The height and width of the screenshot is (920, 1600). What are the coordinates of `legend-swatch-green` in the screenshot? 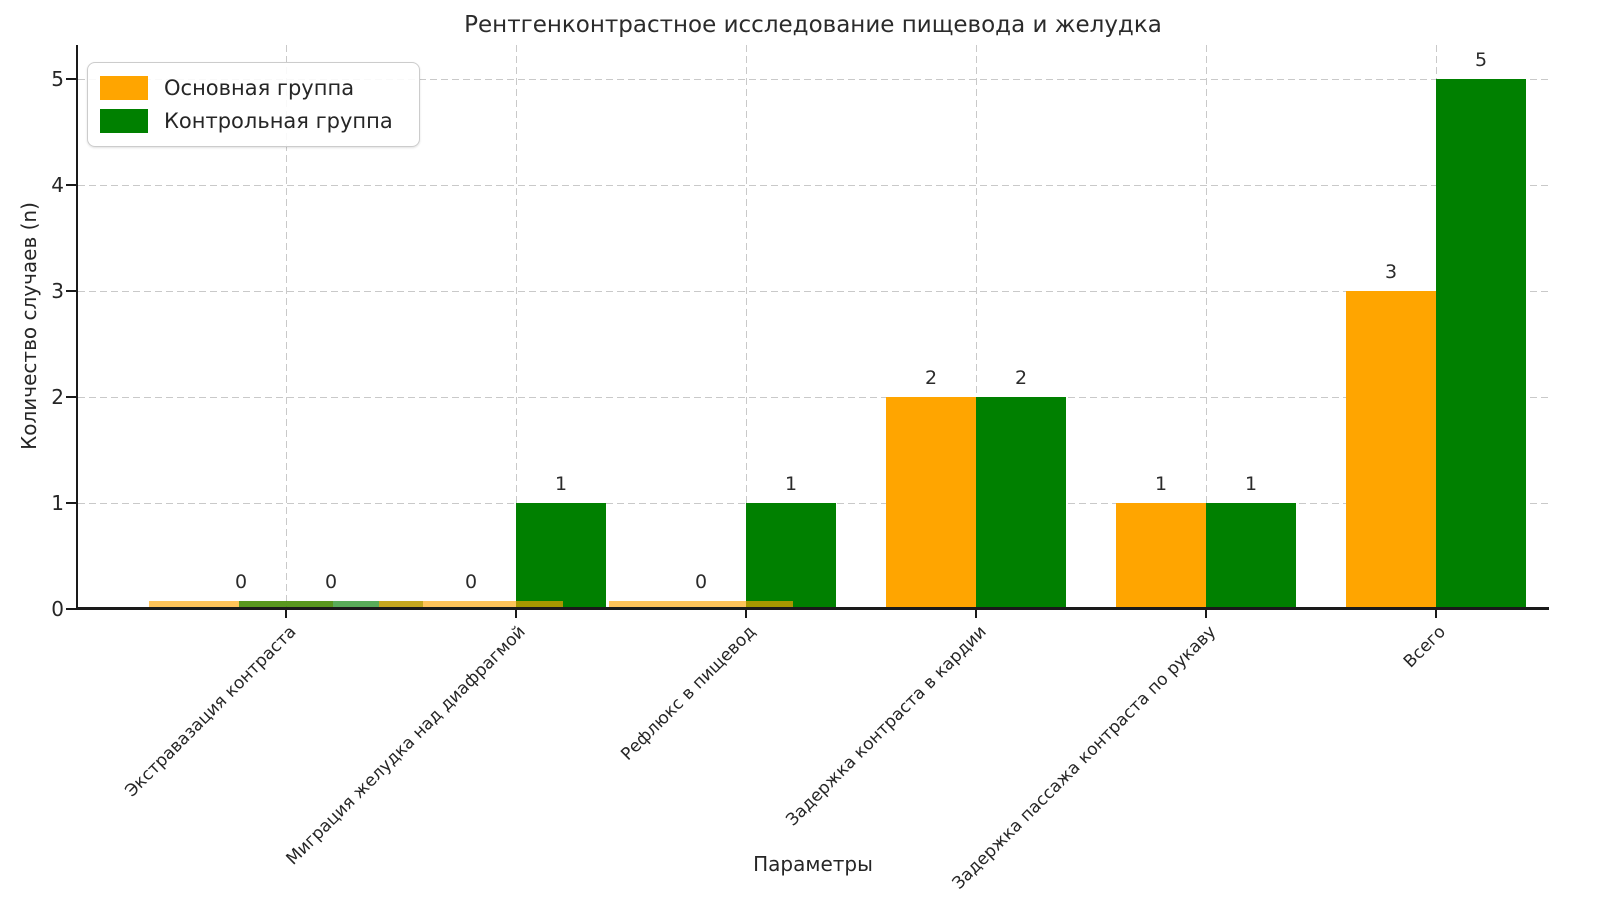 It's located at (124, 121).